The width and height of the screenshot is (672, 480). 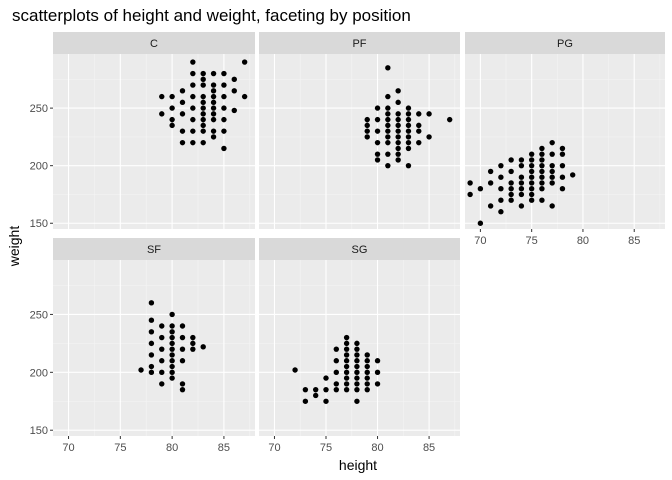 I want to click on y-tick-label: 200, so click(x=39, y=373).